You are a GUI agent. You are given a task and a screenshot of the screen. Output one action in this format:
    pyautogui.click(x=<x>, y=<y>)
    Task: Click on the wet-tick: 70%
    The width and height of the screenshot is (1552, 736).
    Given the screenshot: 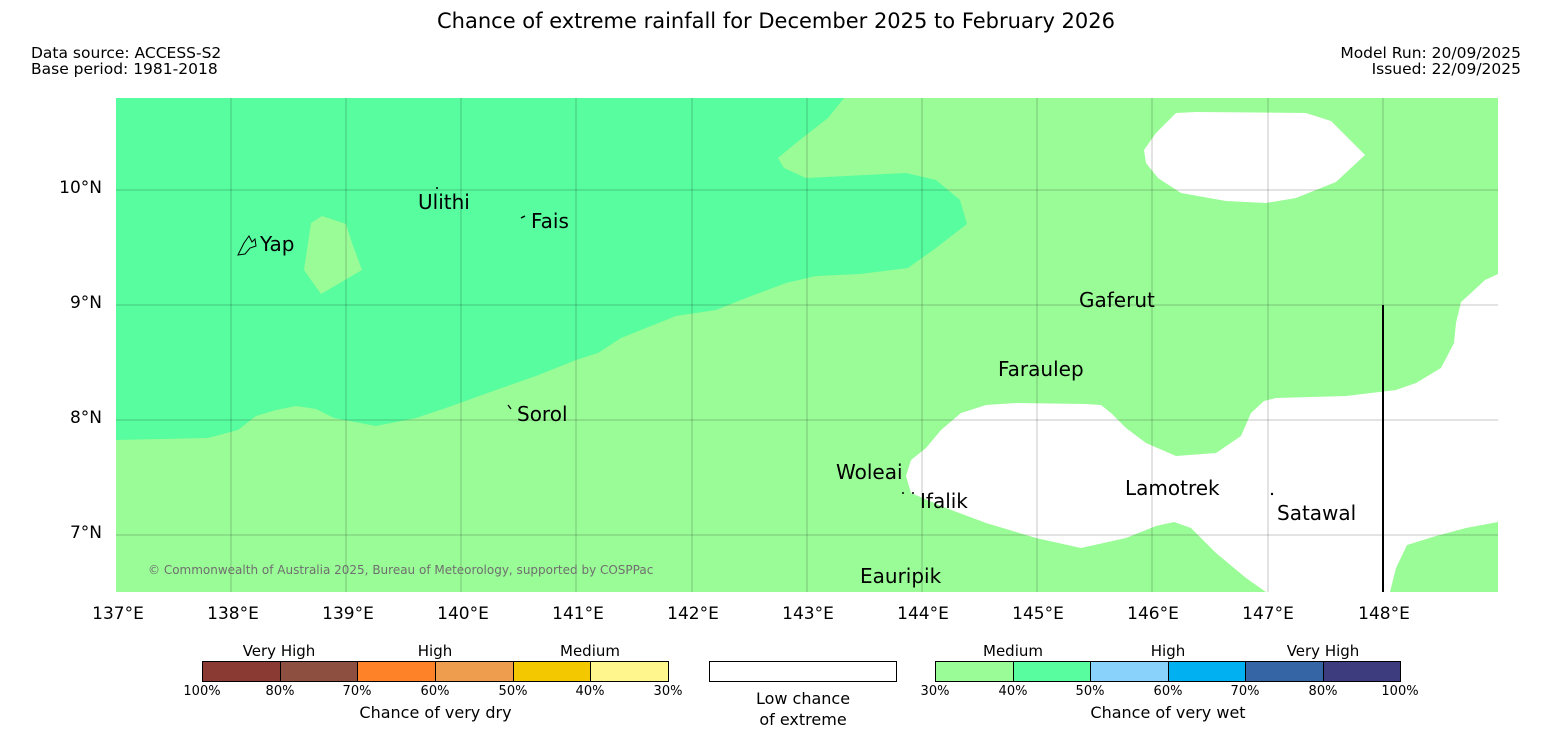 What is the action you would take?
    pyautogui.click(x=1245, y=691)
    